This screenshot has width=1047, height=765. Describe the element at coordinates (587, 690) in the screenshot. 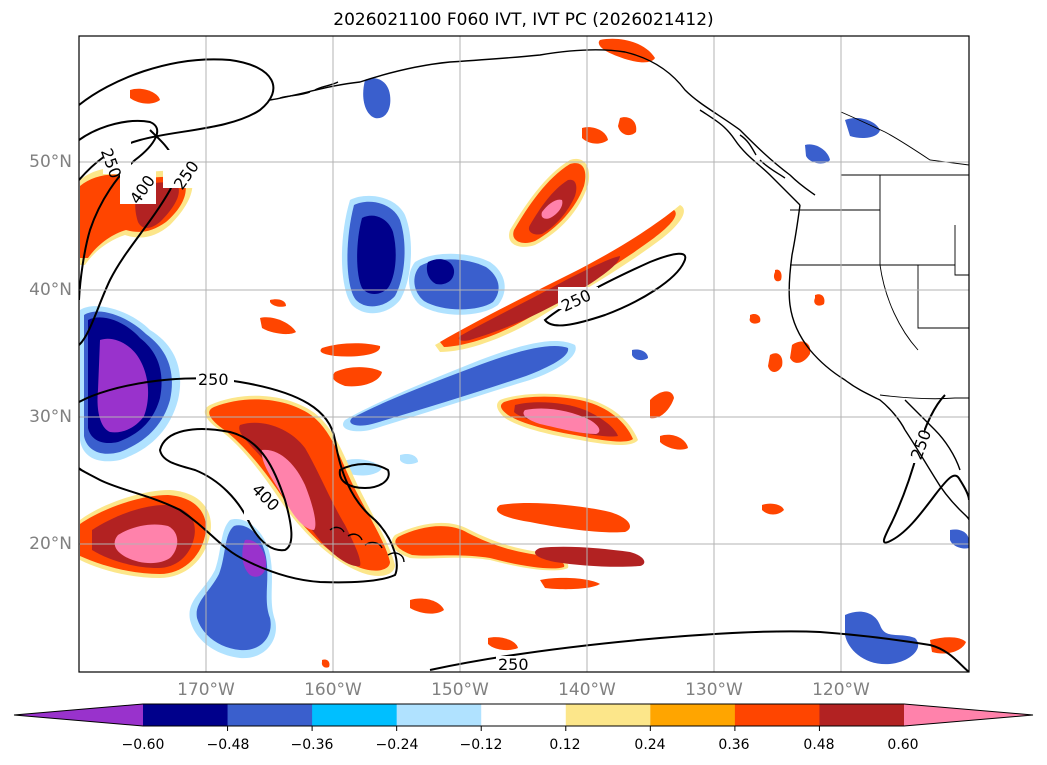

I see `lon-label-140w: 140°W` at that location.